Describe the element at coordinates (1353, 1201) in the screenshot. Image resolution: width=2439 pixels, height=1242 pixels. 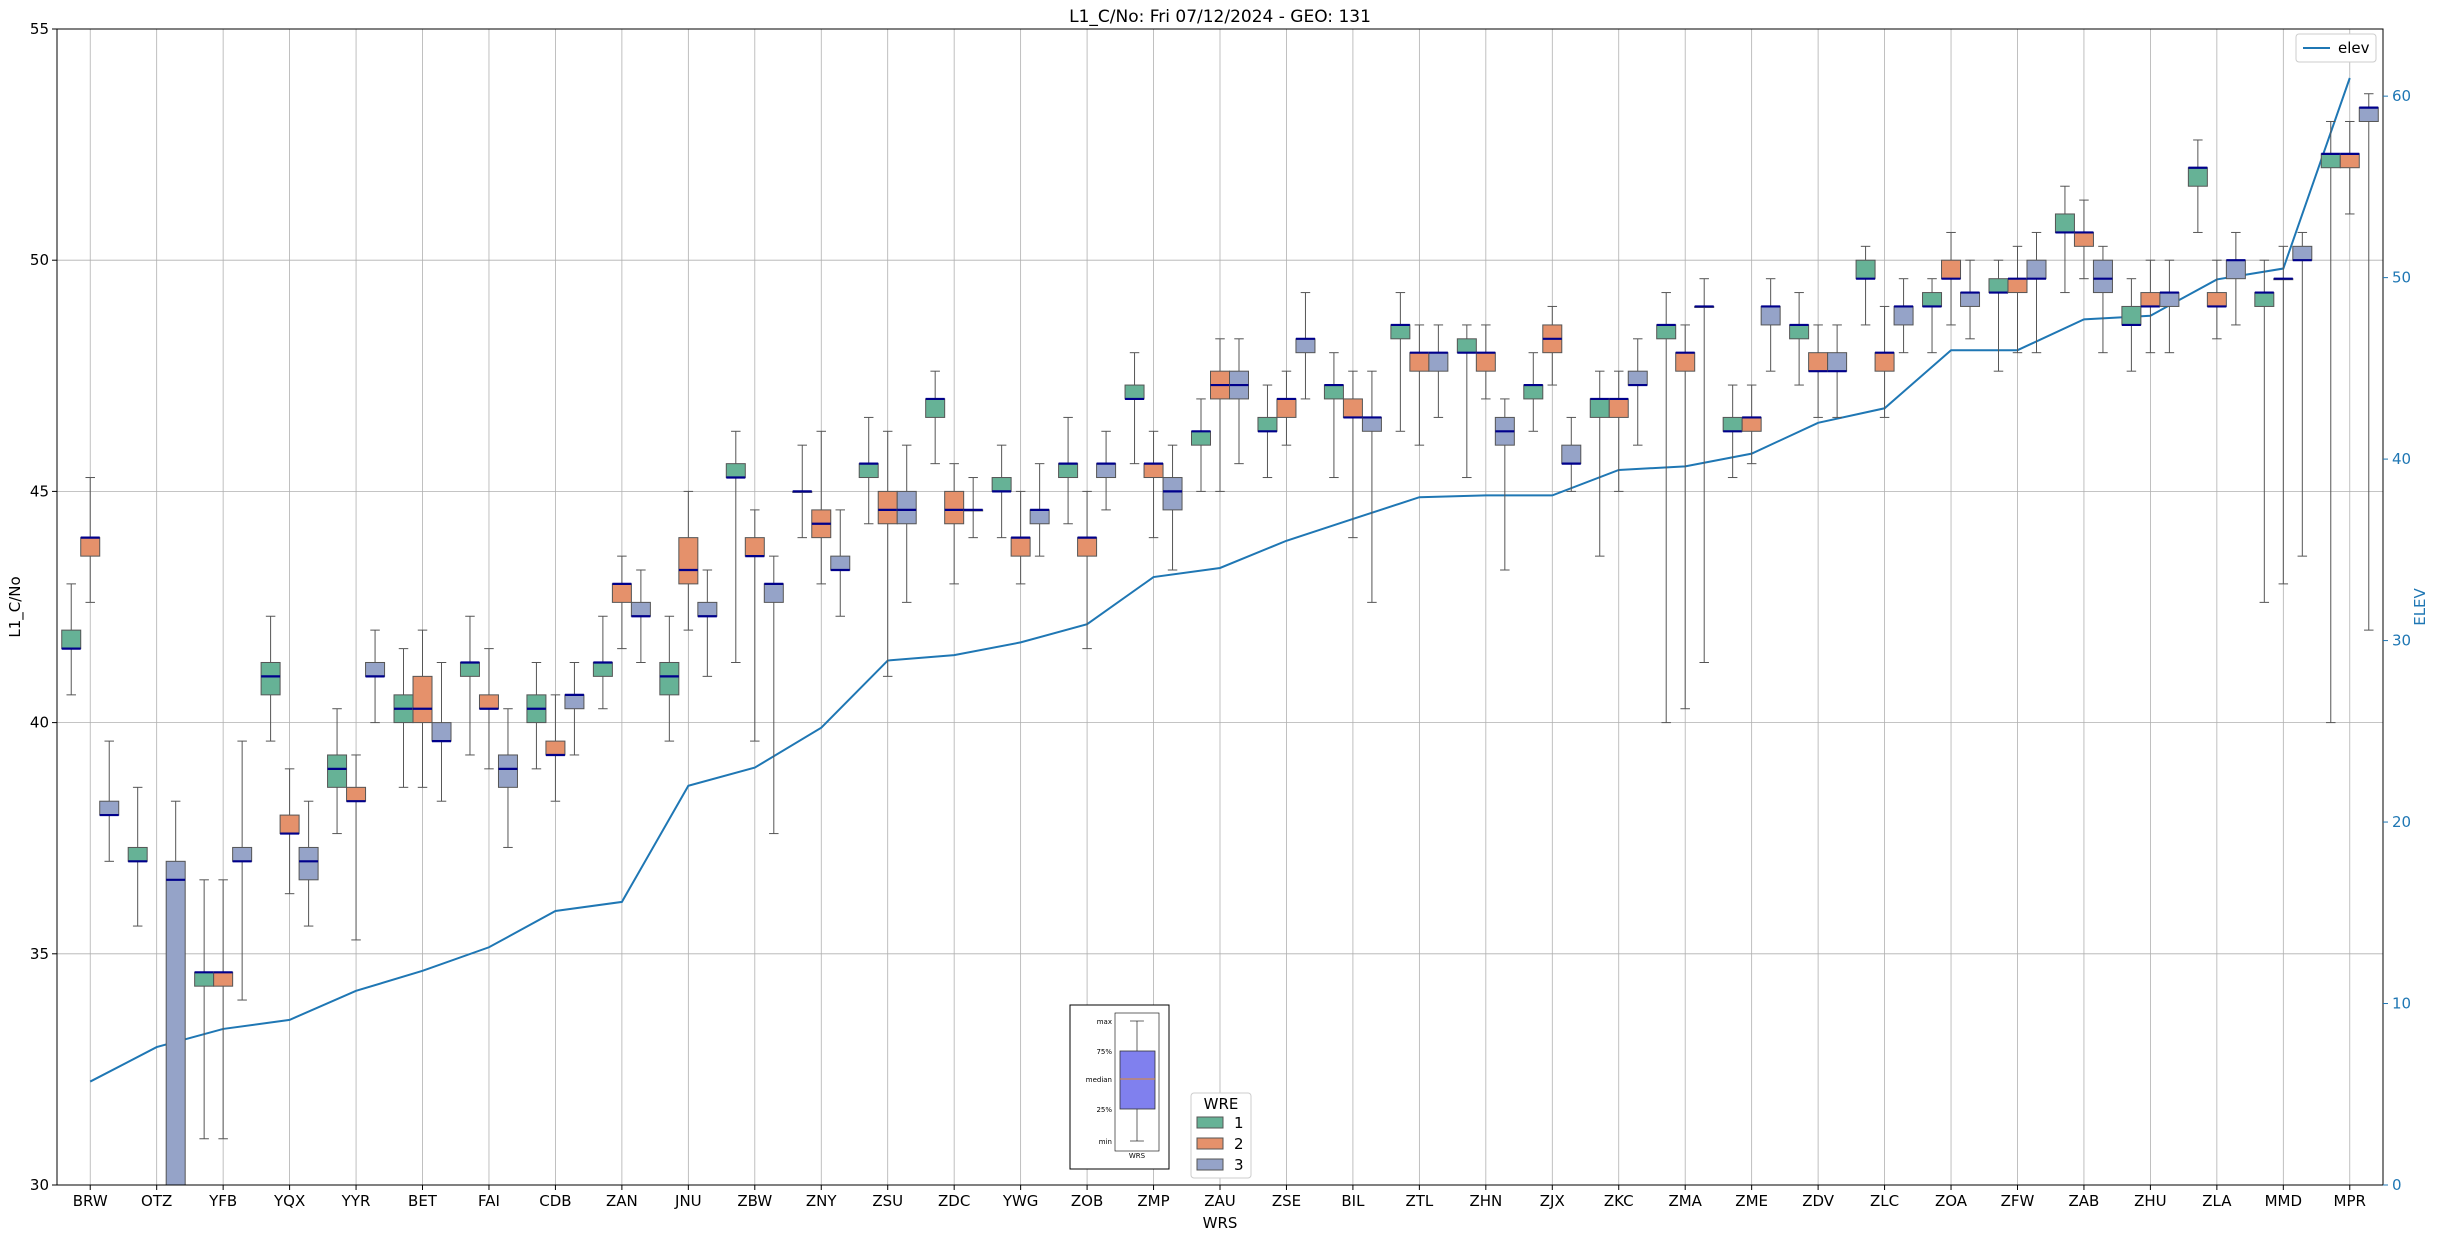
I see `x-tick-label: BIL` at that location.